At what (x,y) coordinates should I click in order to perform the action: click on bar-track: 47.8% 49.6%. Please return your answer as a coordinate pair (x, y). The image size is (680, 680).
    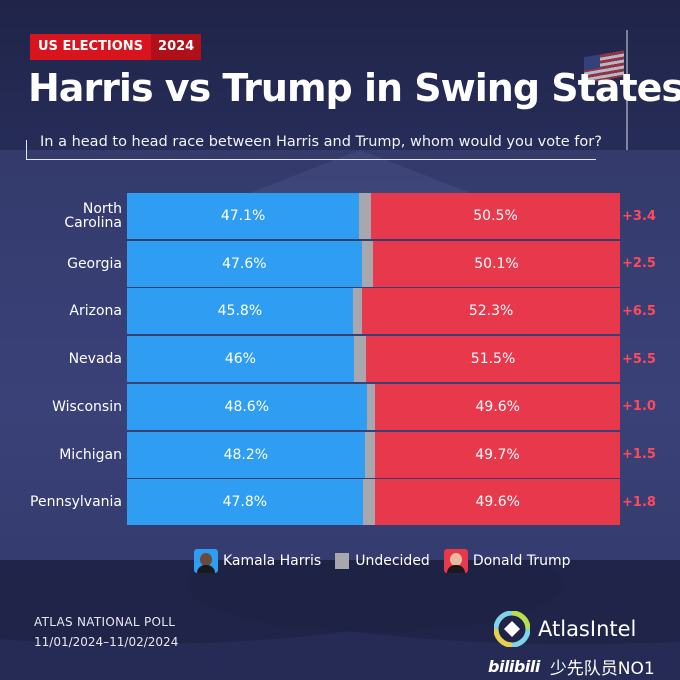
    Looking at the image, I should click on (373, 502).